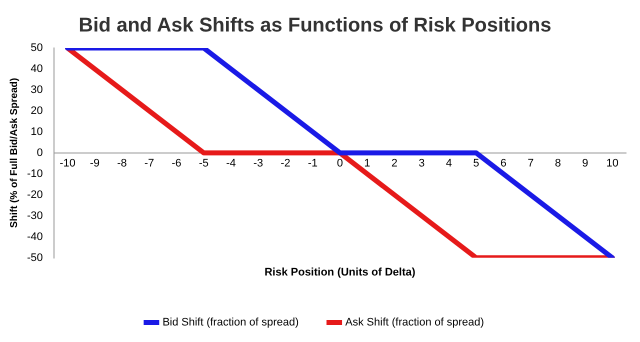  I want to click on x-axis-title: Risk Position (Units of Delta), so click(340, 272).